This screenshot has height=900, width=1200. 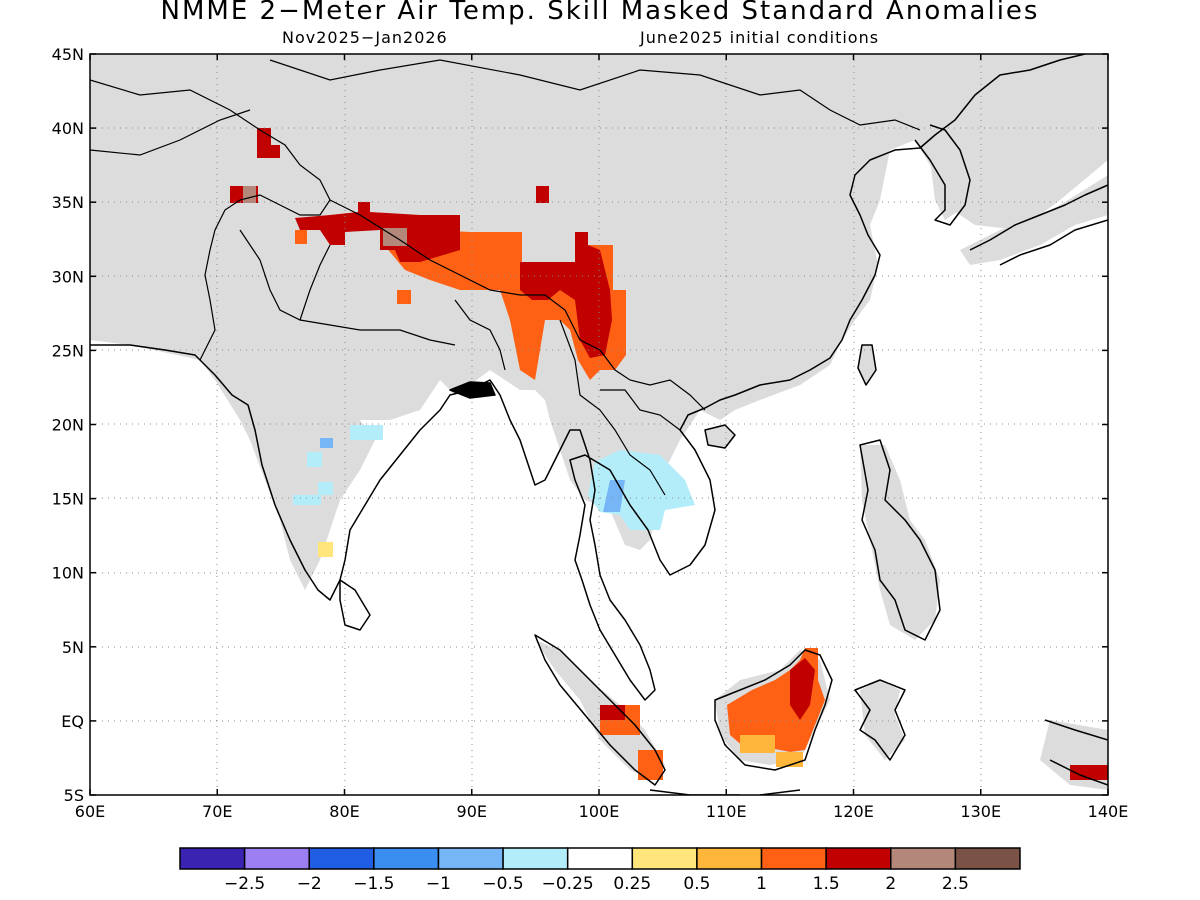 I want to click on sulawesi, so click(x=882, y=720).